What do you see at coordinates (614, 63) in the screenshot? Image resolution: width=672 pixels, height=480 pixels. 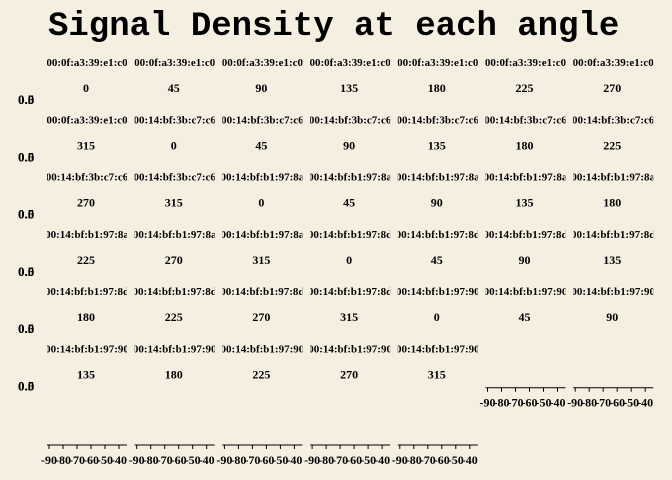 I see `panel-mac-label-6: 00:0f:a3:39:e1:c0` at bounding box center [614, 63].